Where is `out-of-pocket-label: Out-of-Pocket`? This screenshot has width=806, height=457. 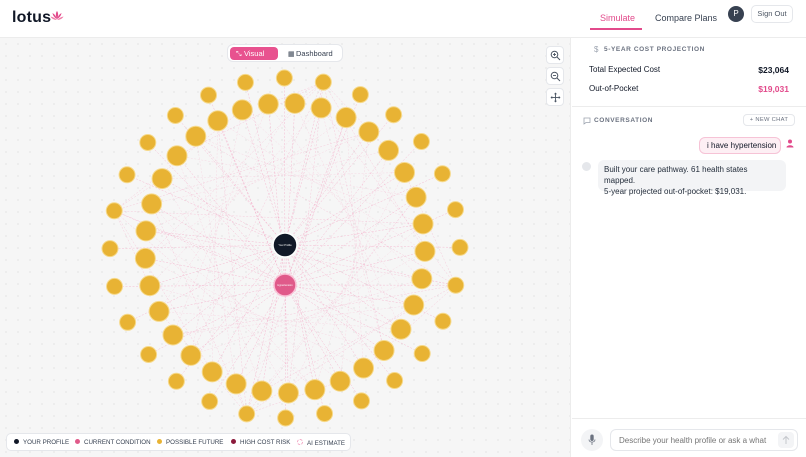 out-of-pocket-label: Out-of-Pocket is located at coordinates (614, 88).